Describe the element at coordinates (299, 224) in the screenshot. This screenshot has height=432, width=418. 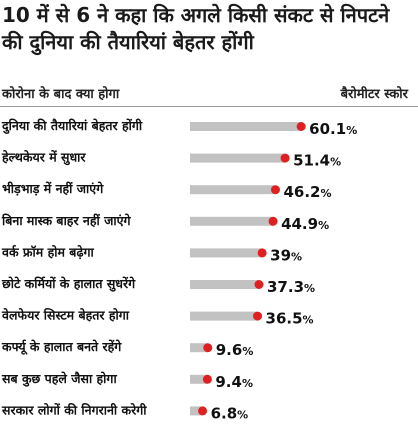
I see `value-number: 44.9` at that location.